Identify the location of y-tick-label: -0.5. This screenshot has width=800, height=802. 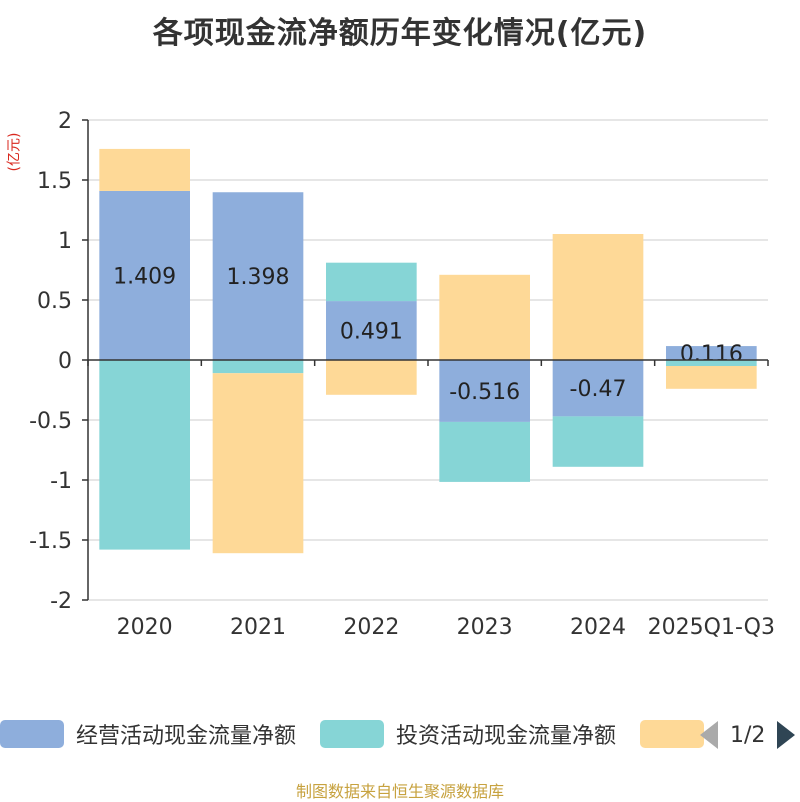
(50, 421).